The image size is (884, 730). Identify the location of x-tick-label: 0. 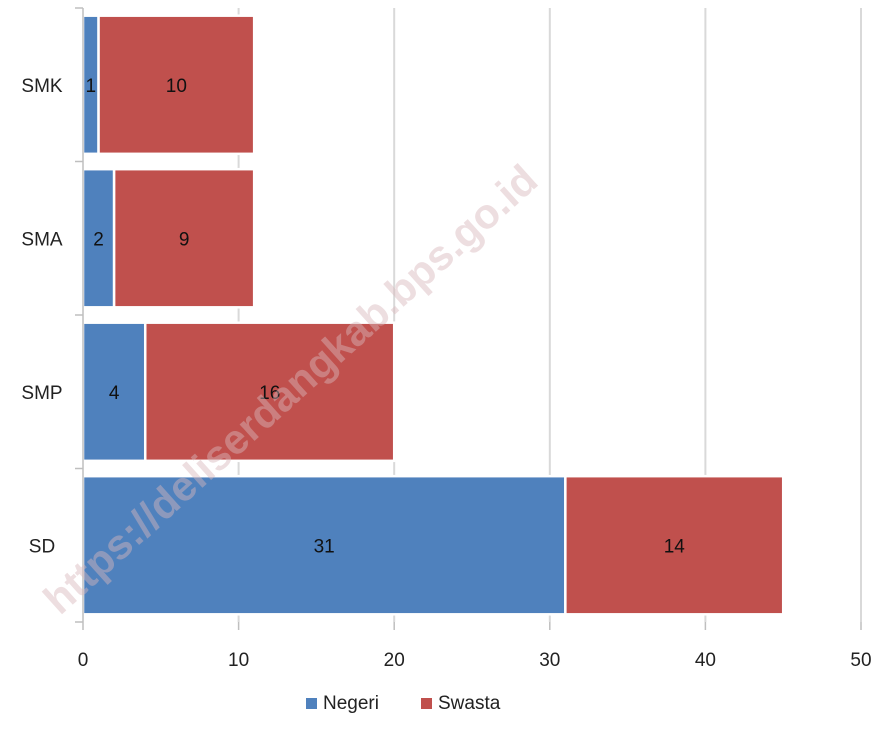
(83, 660).